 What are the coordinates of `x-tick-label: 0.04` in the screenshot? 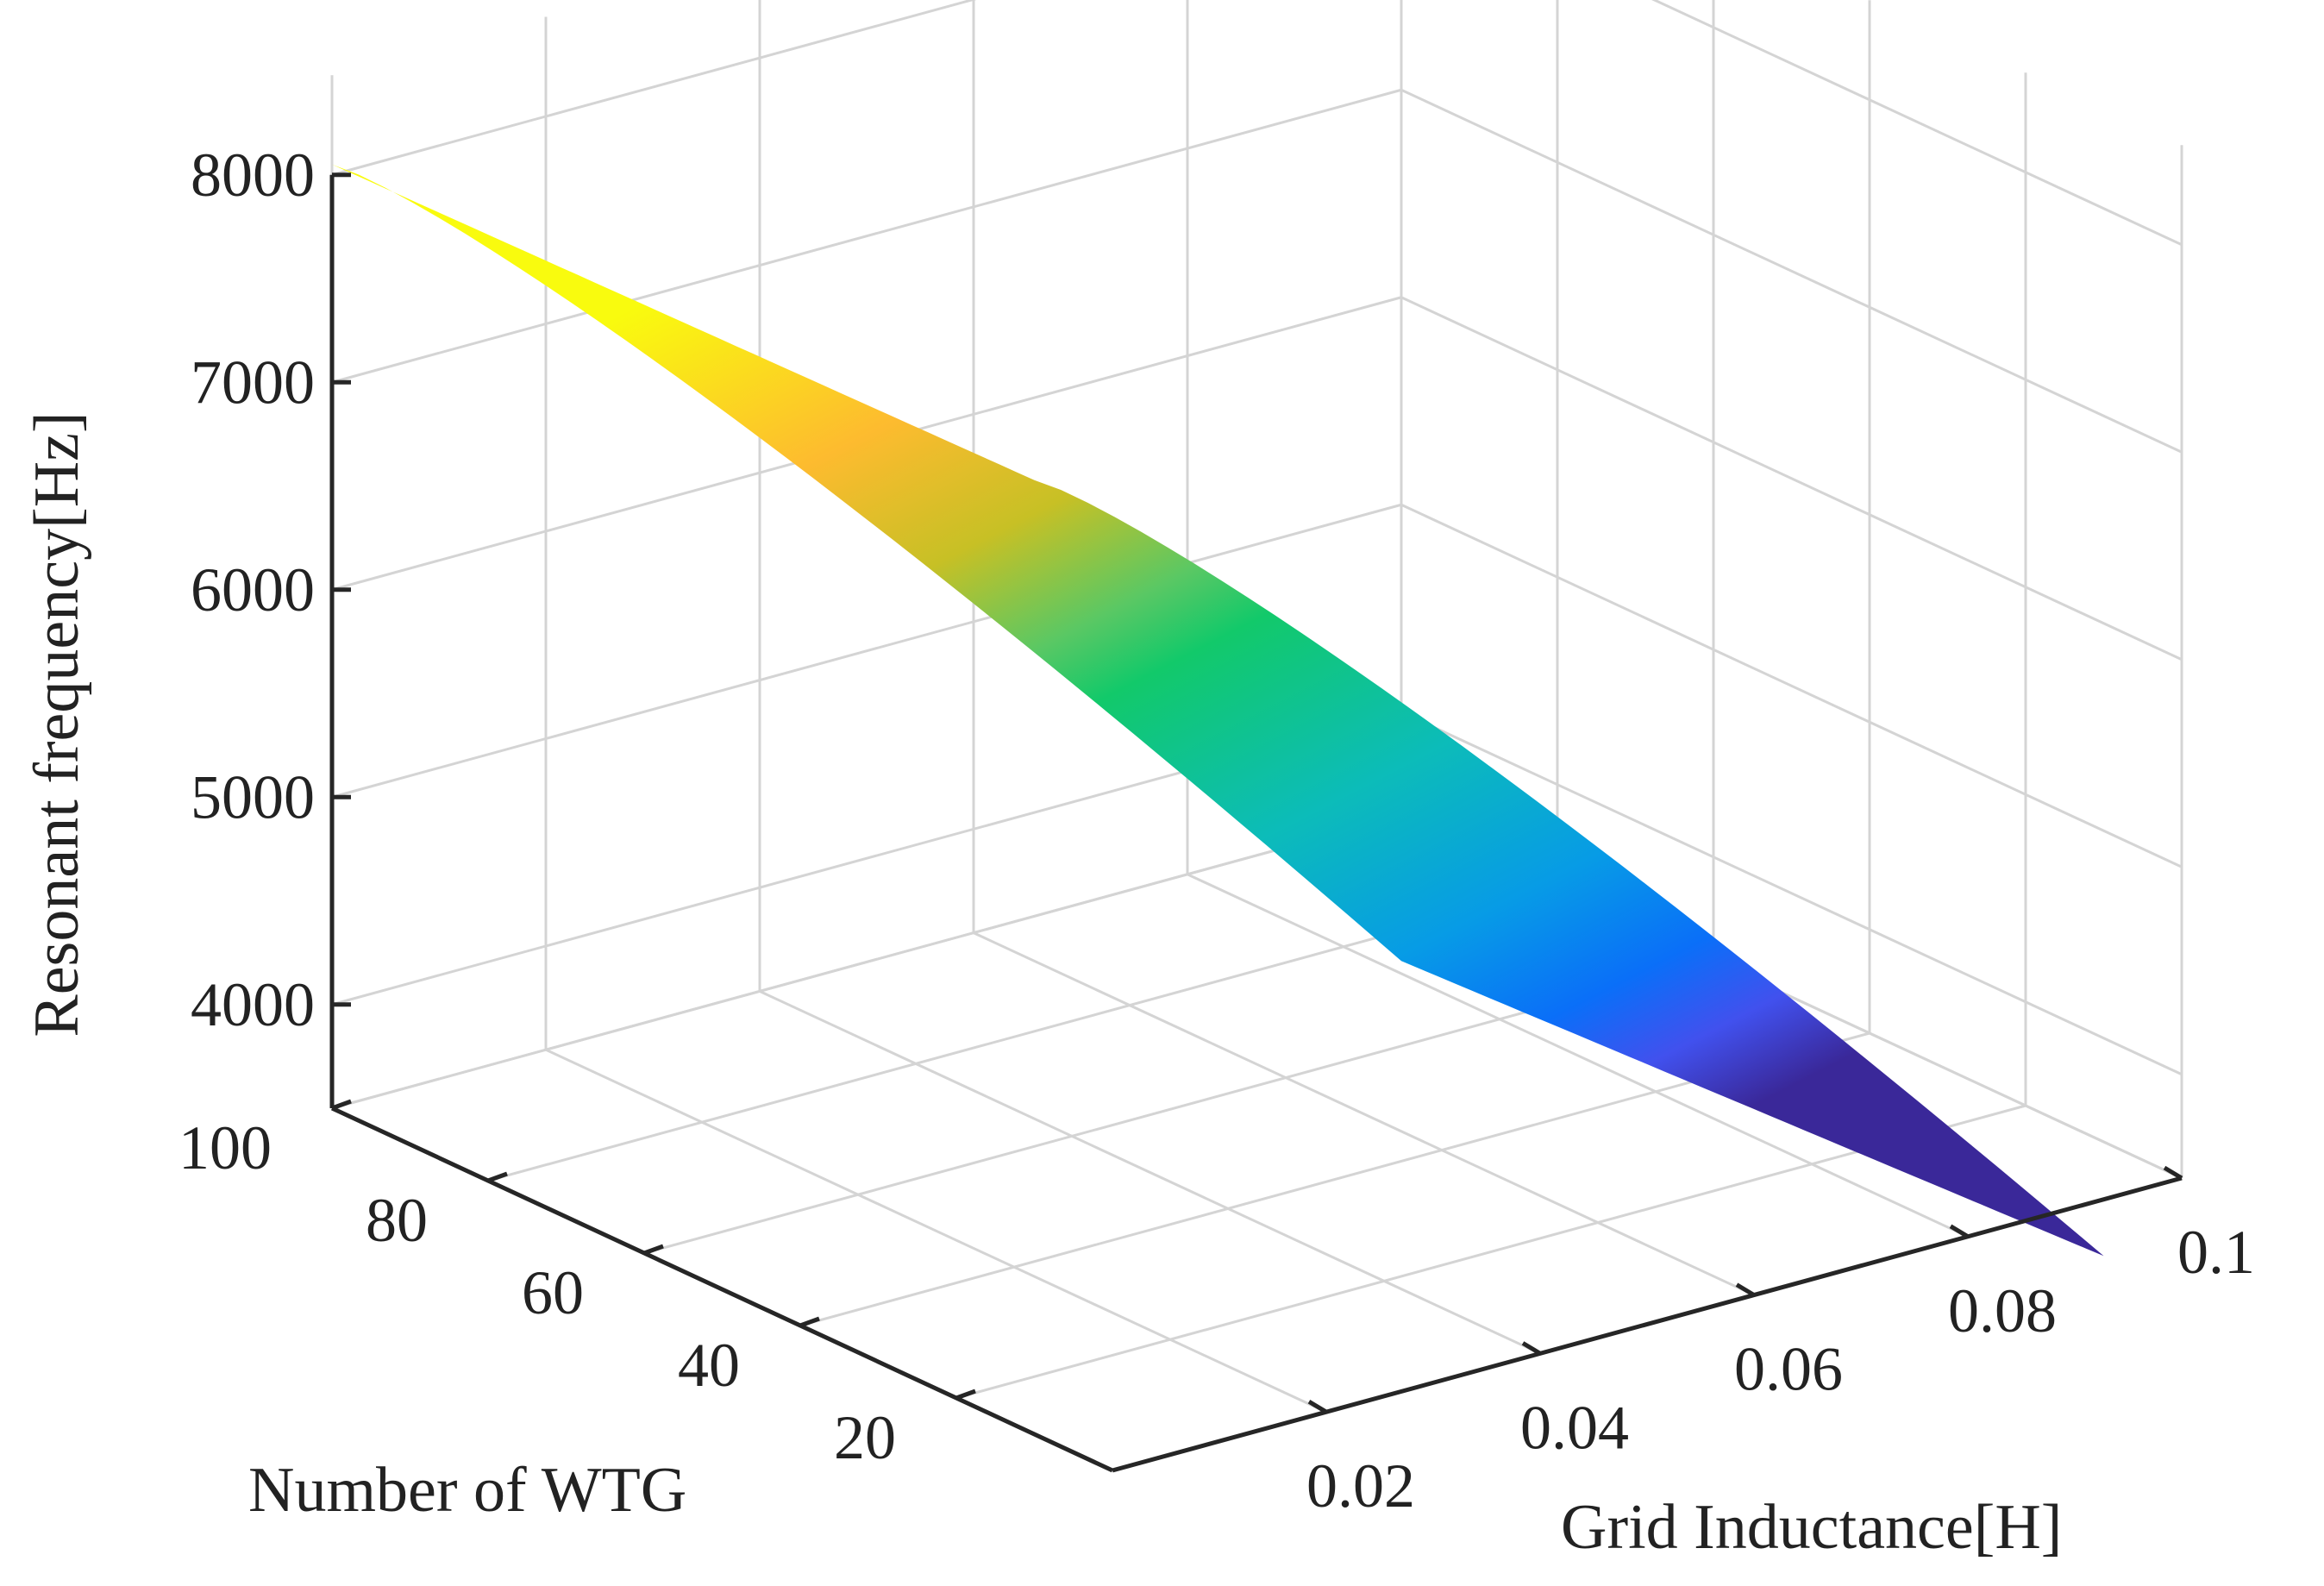 It's located at (1574, 1427).